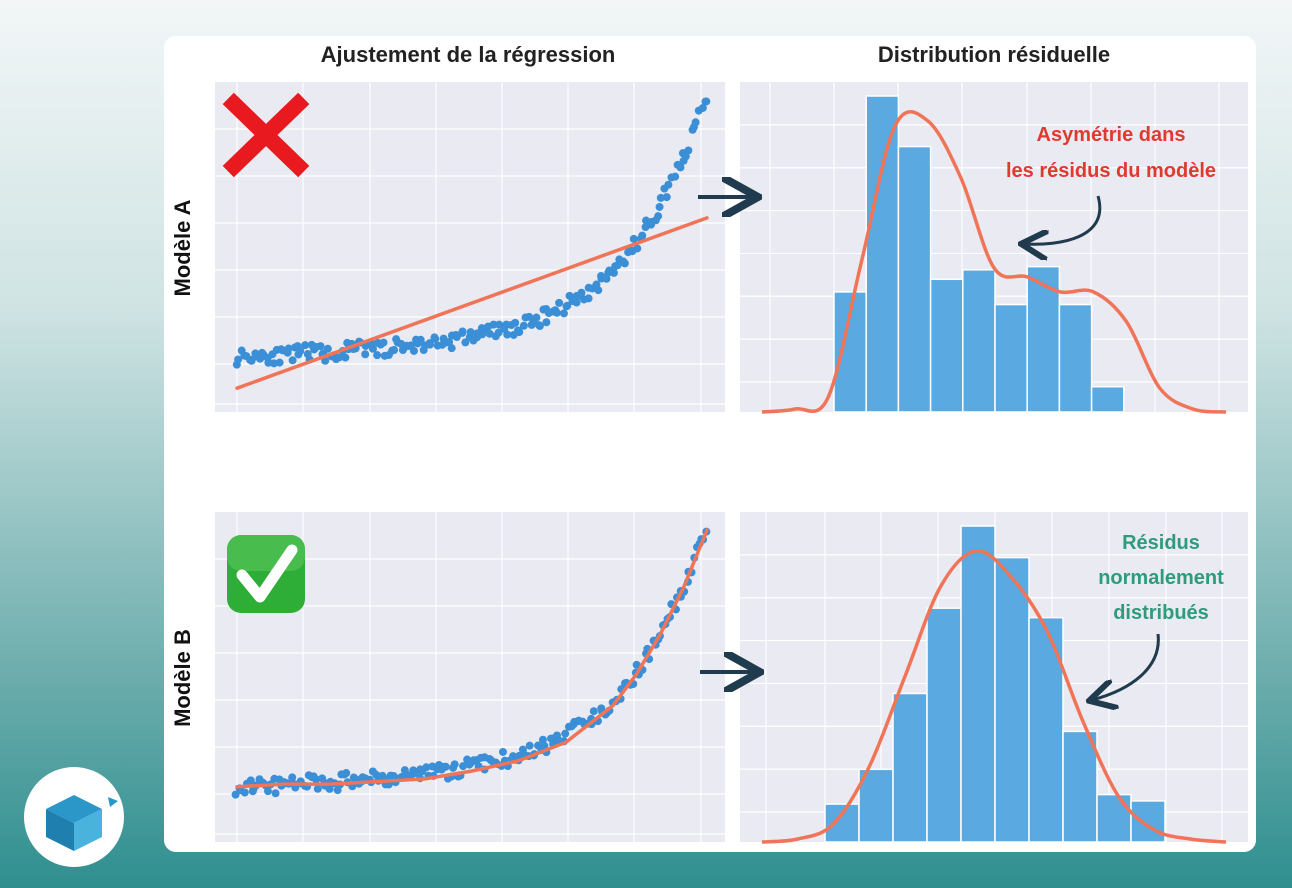 The width and height of the screenshot is (1292, 888). I want to click on model-a-residual-histogram, so click(994, 248).